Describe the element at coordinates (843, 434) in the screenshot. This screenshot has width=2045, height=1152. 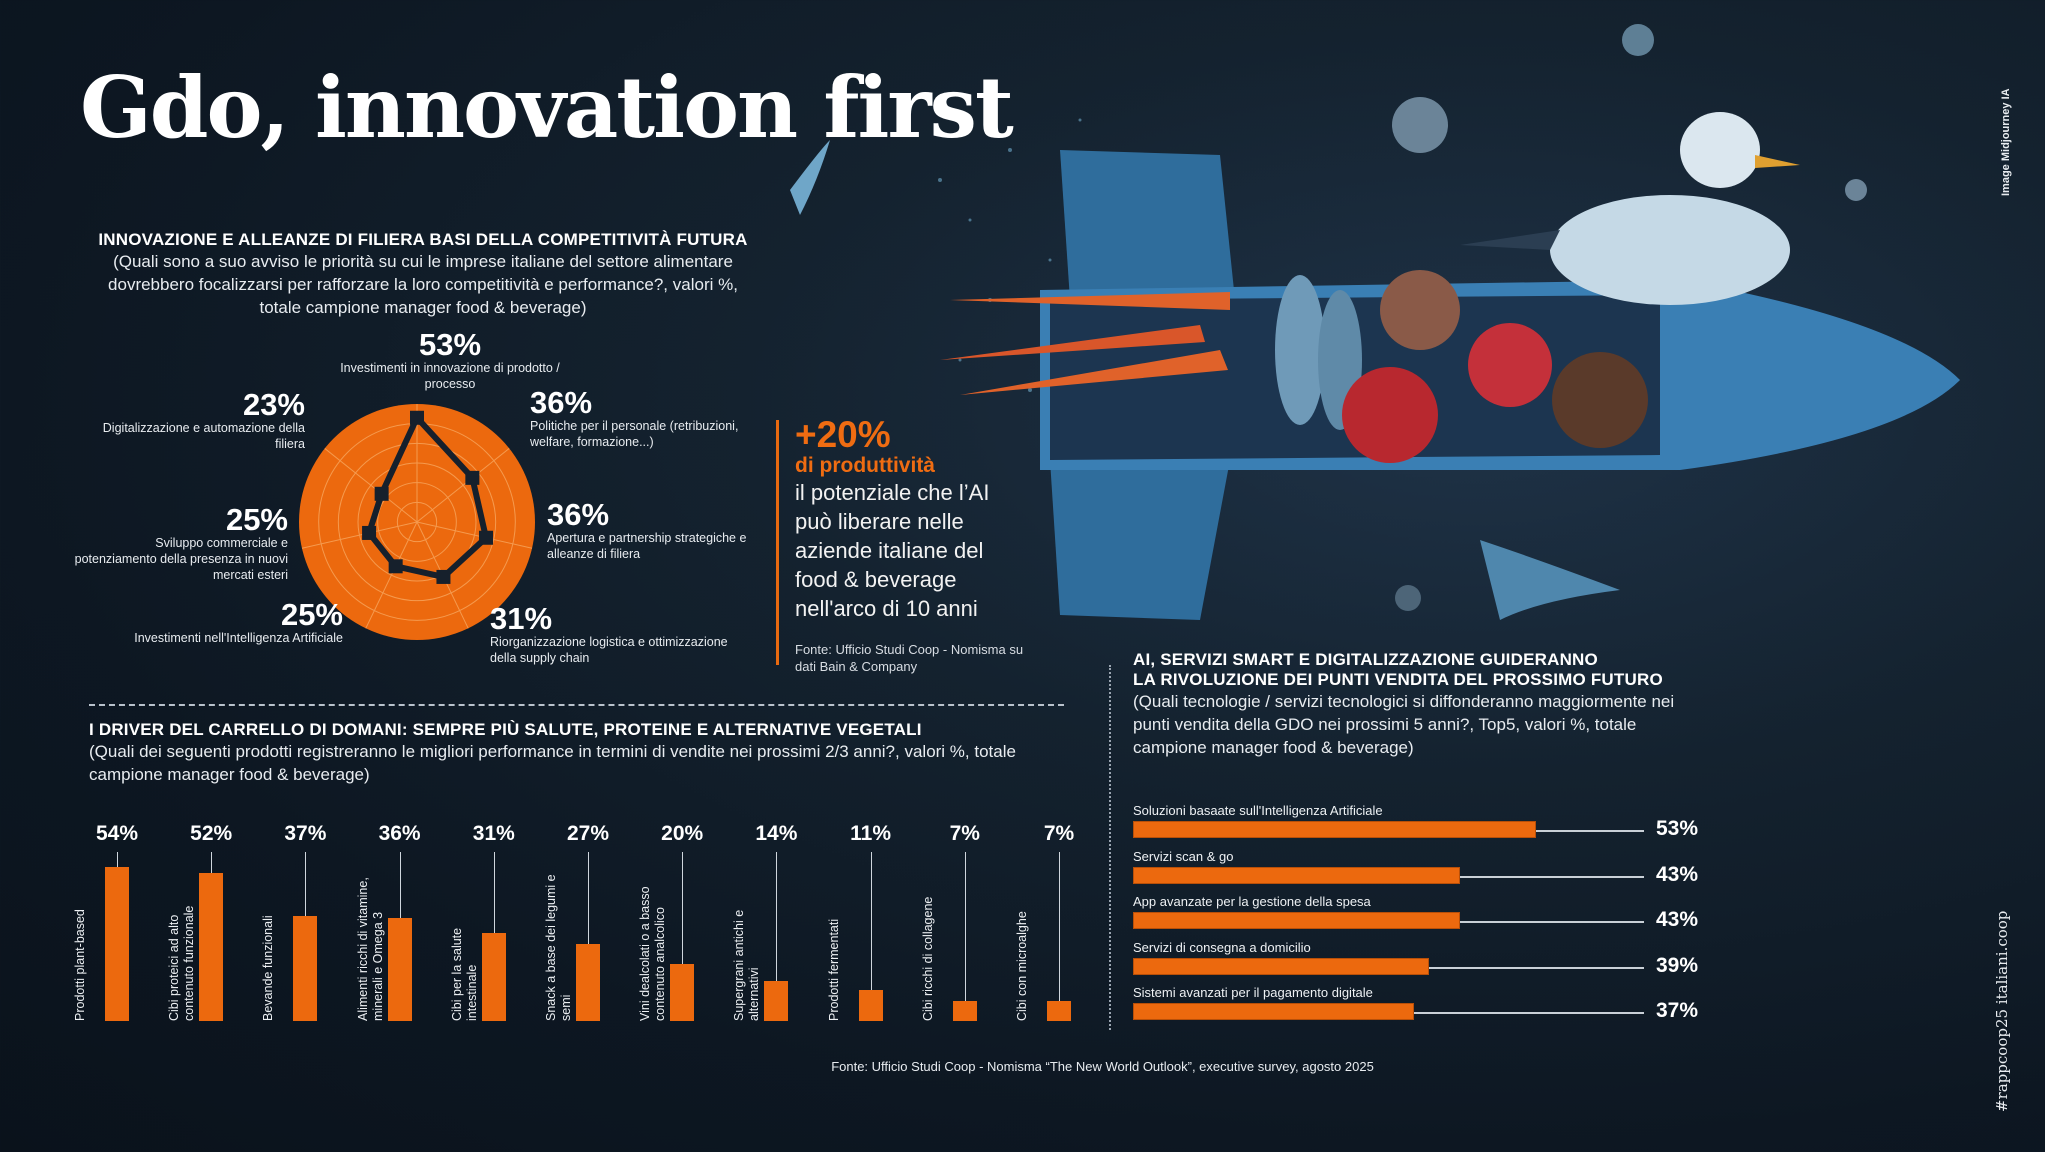
I see `callout-percentage: +20%` at that location.